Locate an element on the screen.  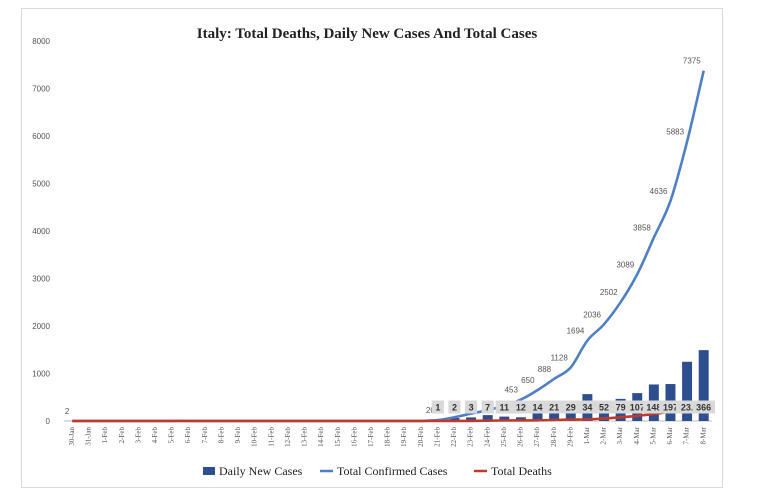
y-tick-label: 5000 is located at coordinates (41, 184).